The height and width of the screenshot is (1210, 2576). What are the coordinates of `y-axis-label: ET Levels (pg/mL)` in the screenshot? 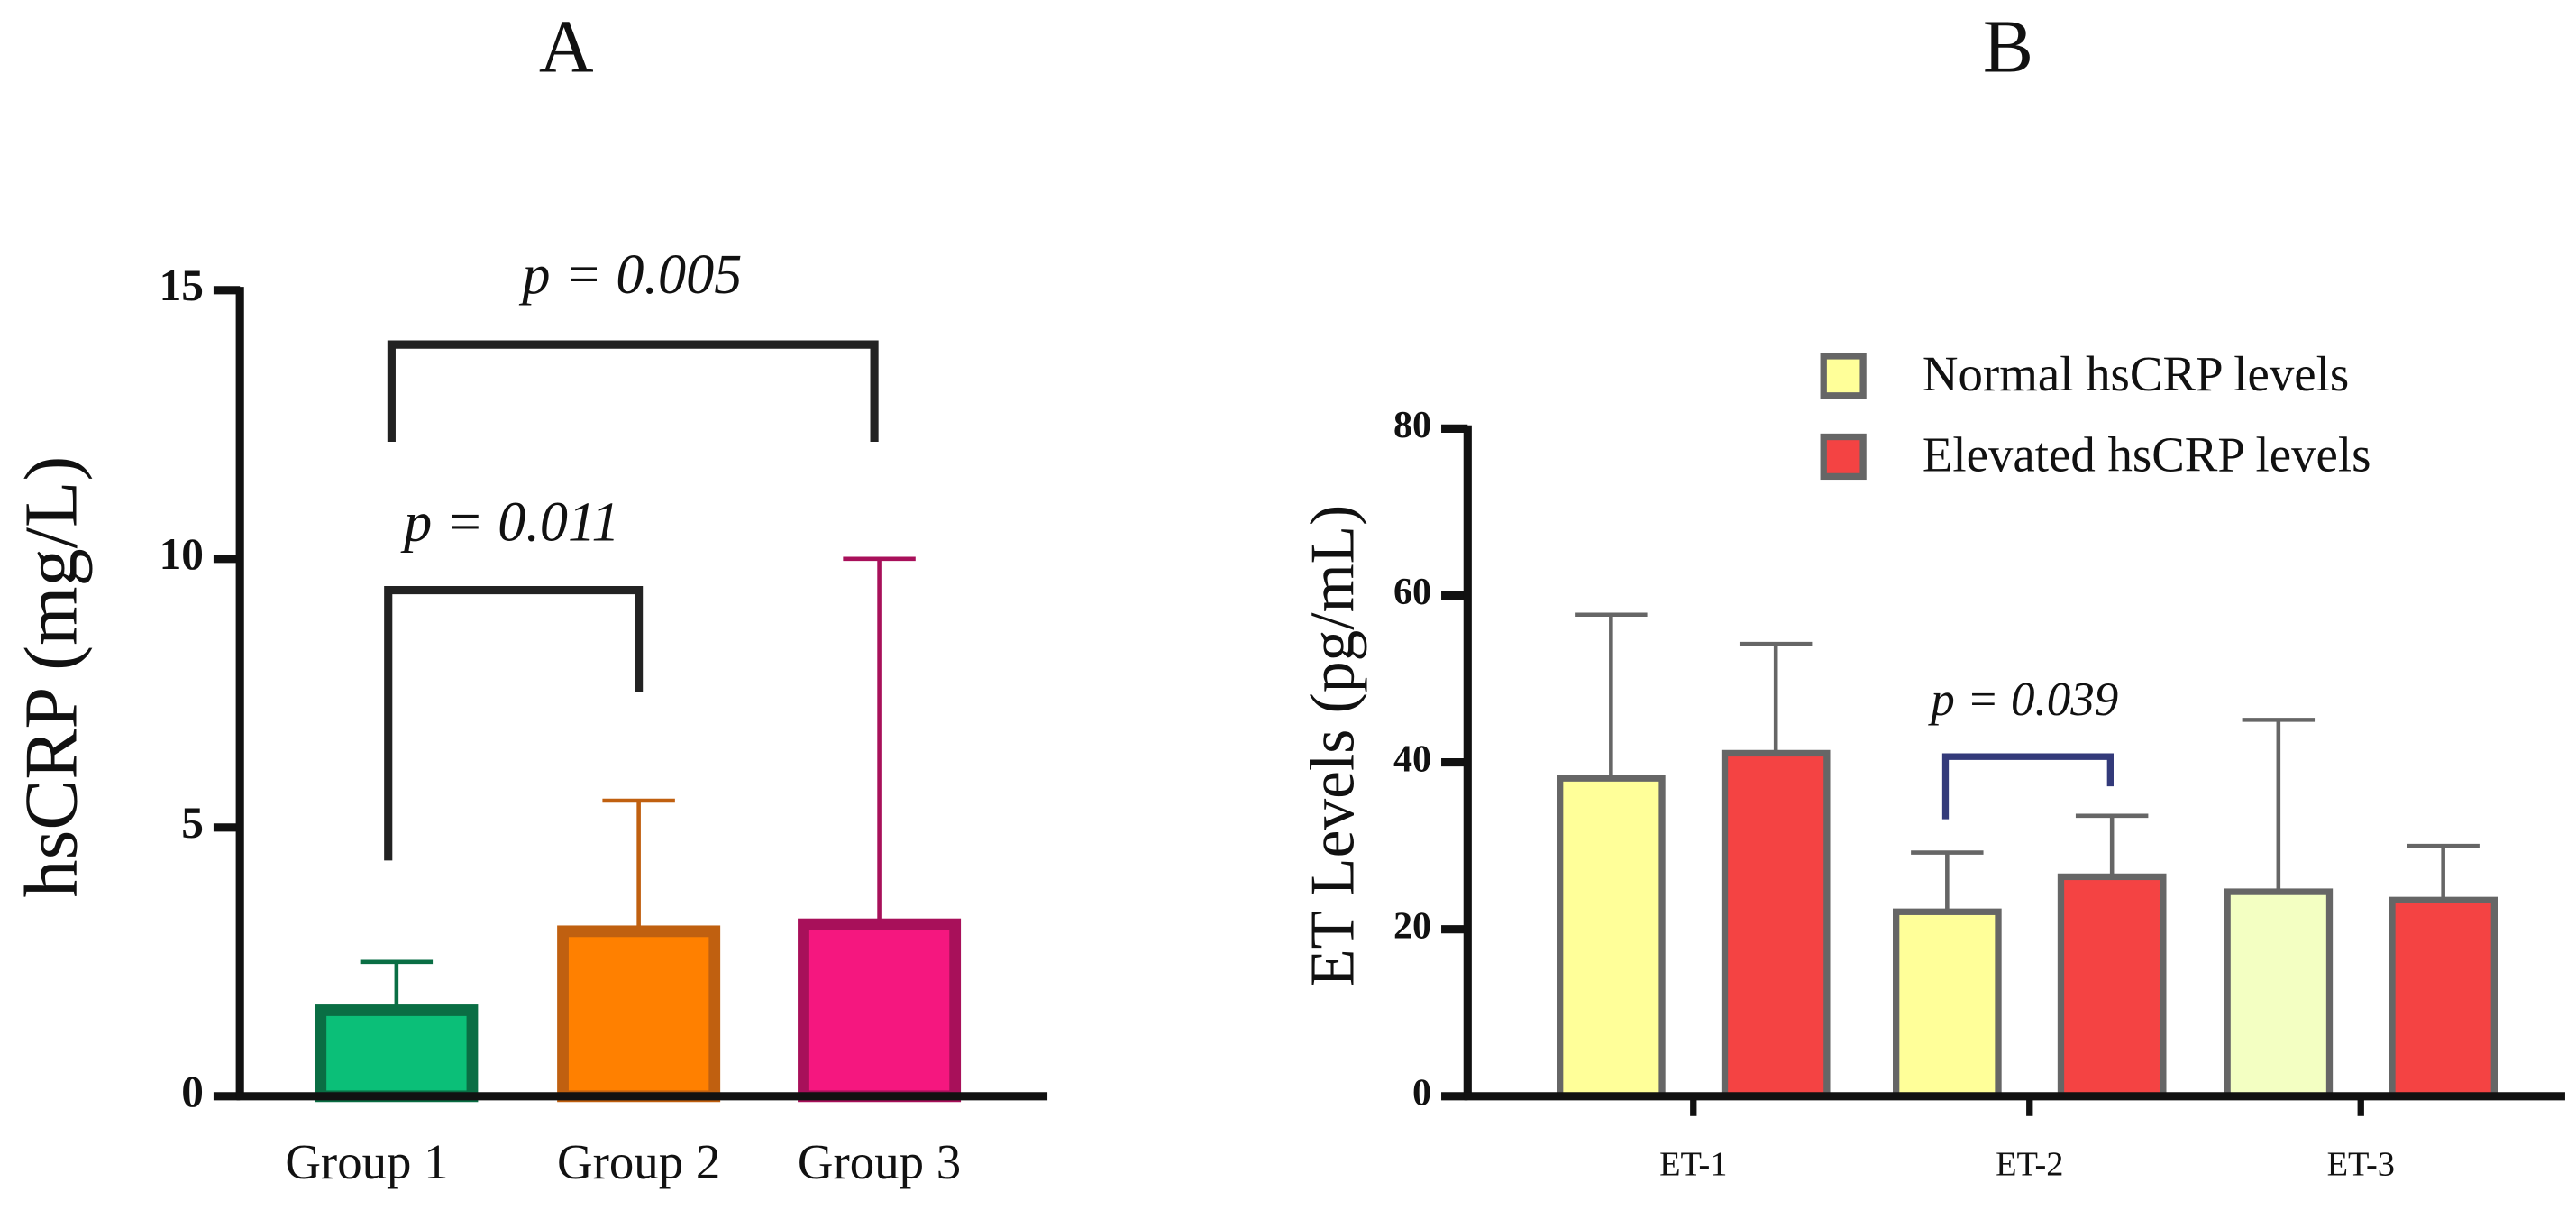 It's located at (1333, 746).